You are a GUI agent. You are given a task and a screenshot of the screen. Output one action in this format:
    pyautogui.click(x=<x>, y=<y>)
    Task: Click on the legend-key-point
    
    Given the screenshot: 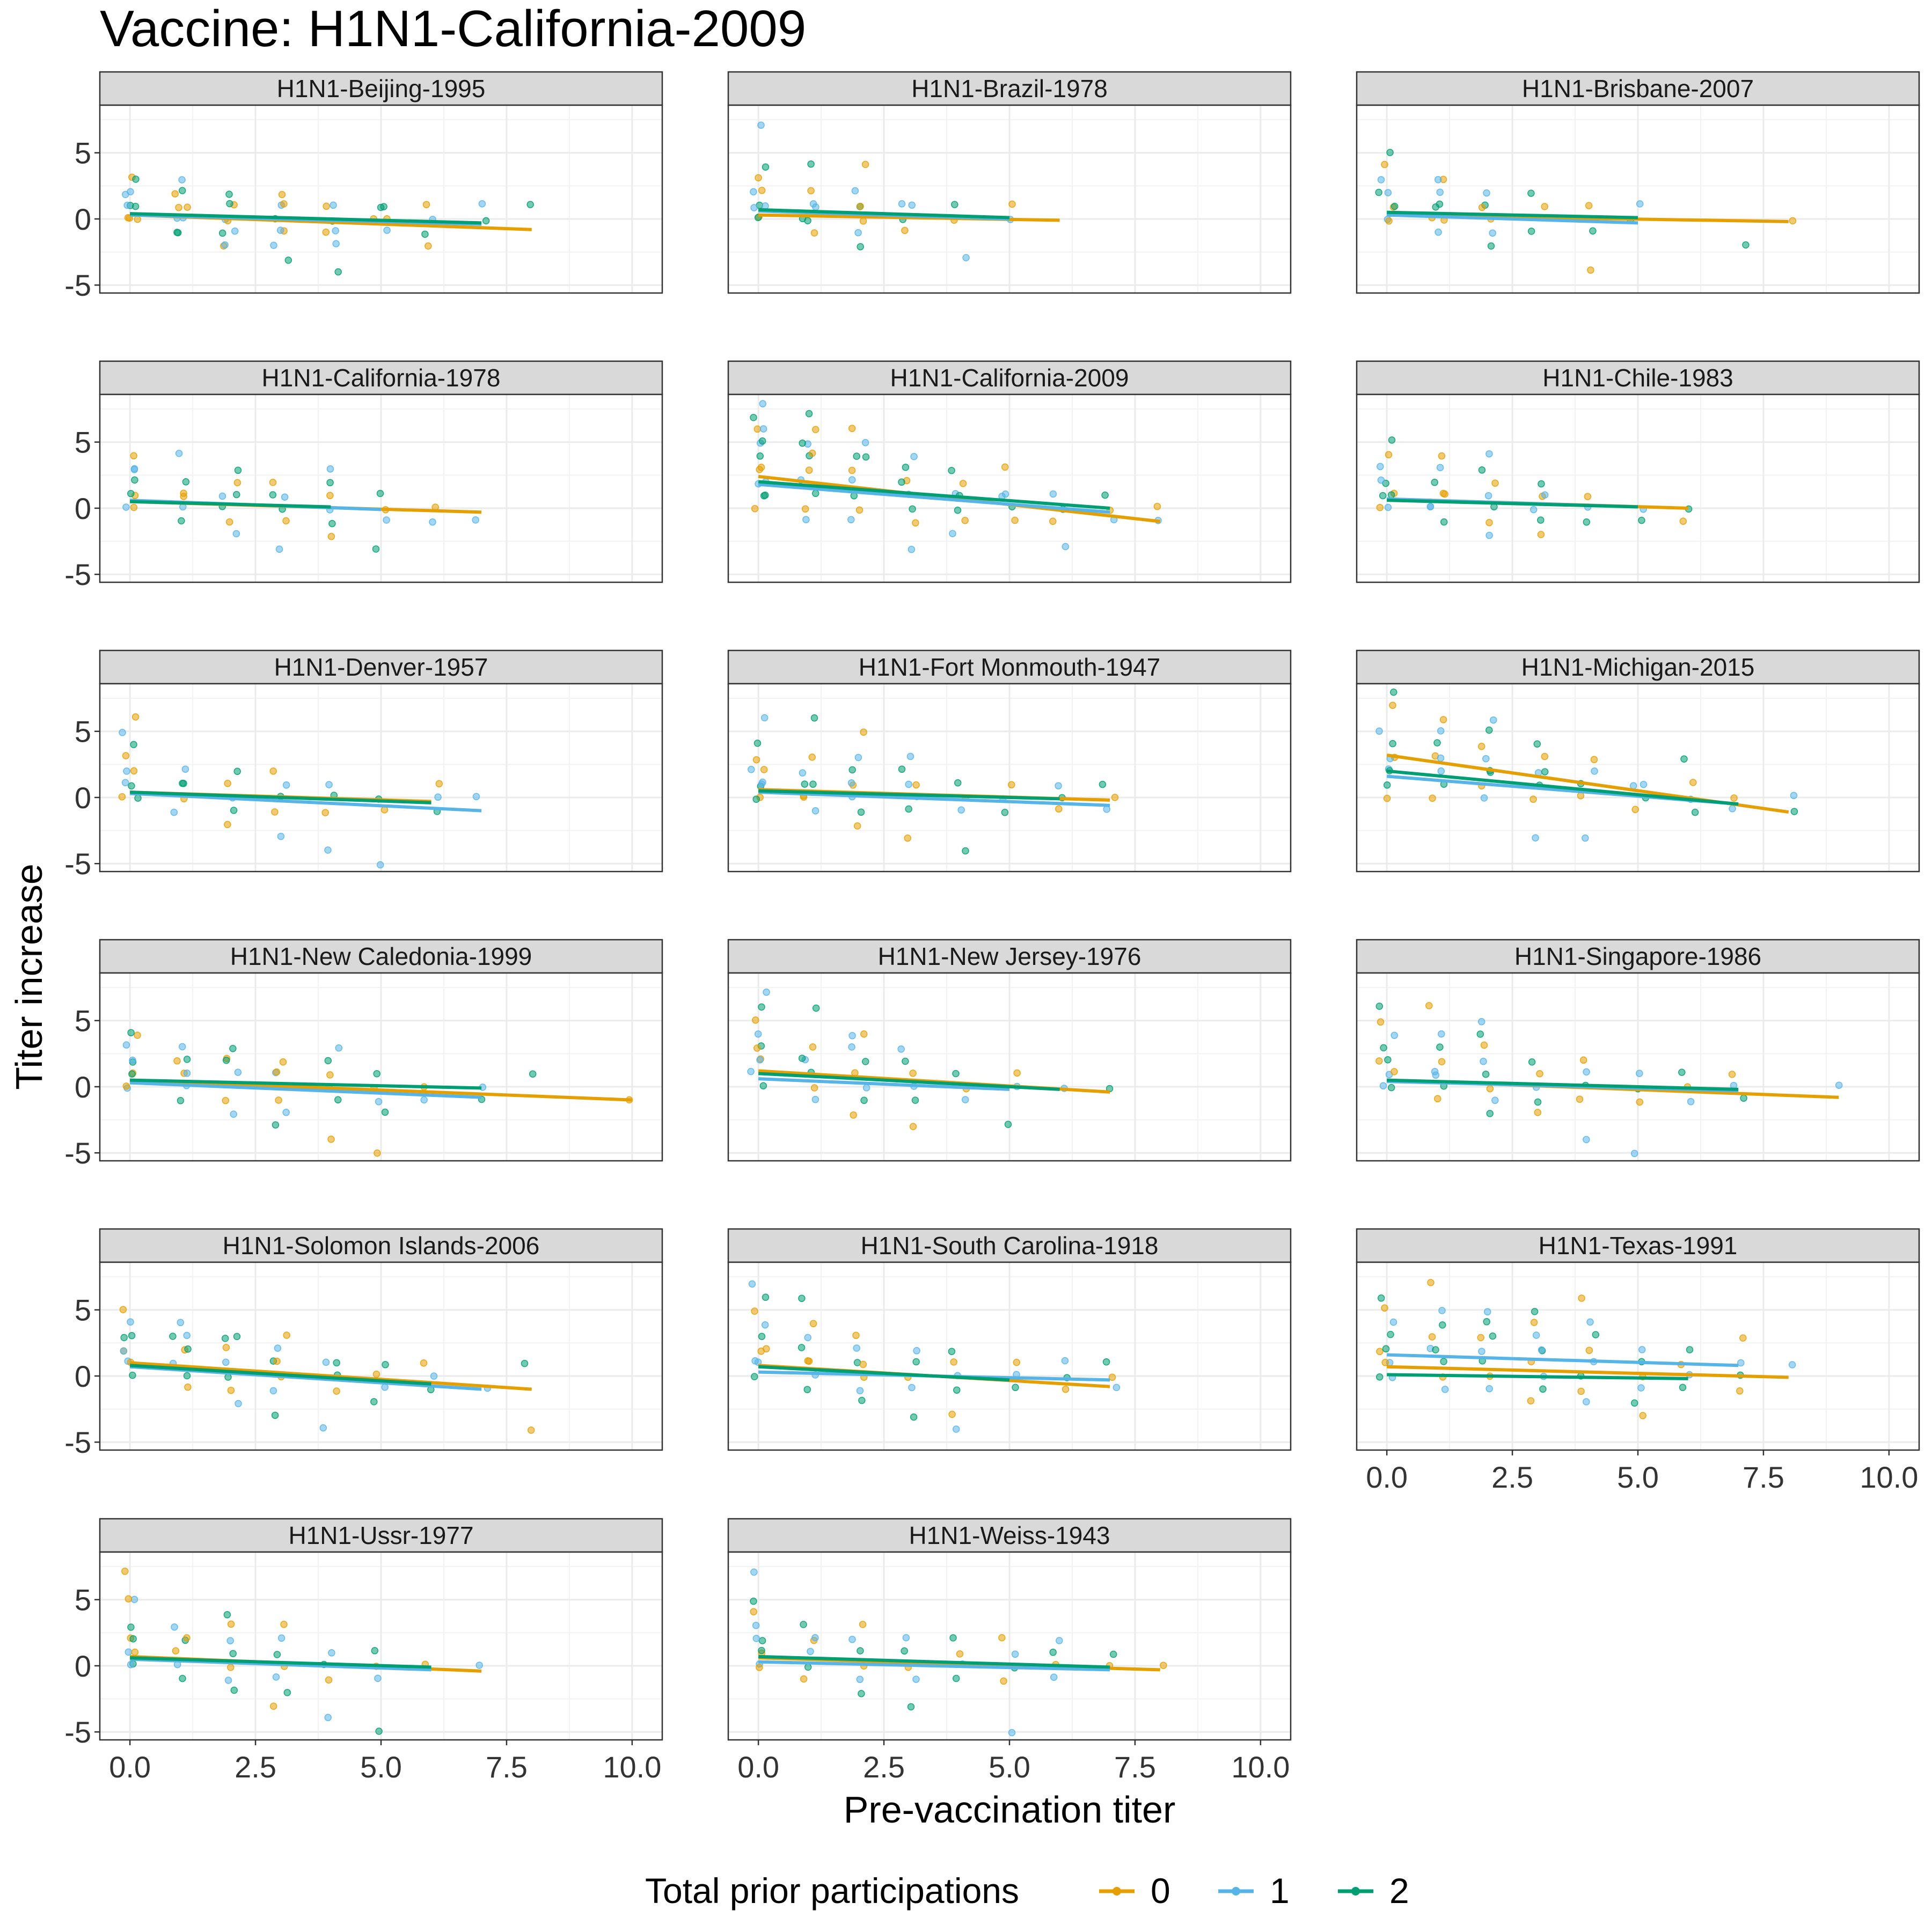 What is the action you would take?
    pyautogui.click(x=1117, y=1891)
    